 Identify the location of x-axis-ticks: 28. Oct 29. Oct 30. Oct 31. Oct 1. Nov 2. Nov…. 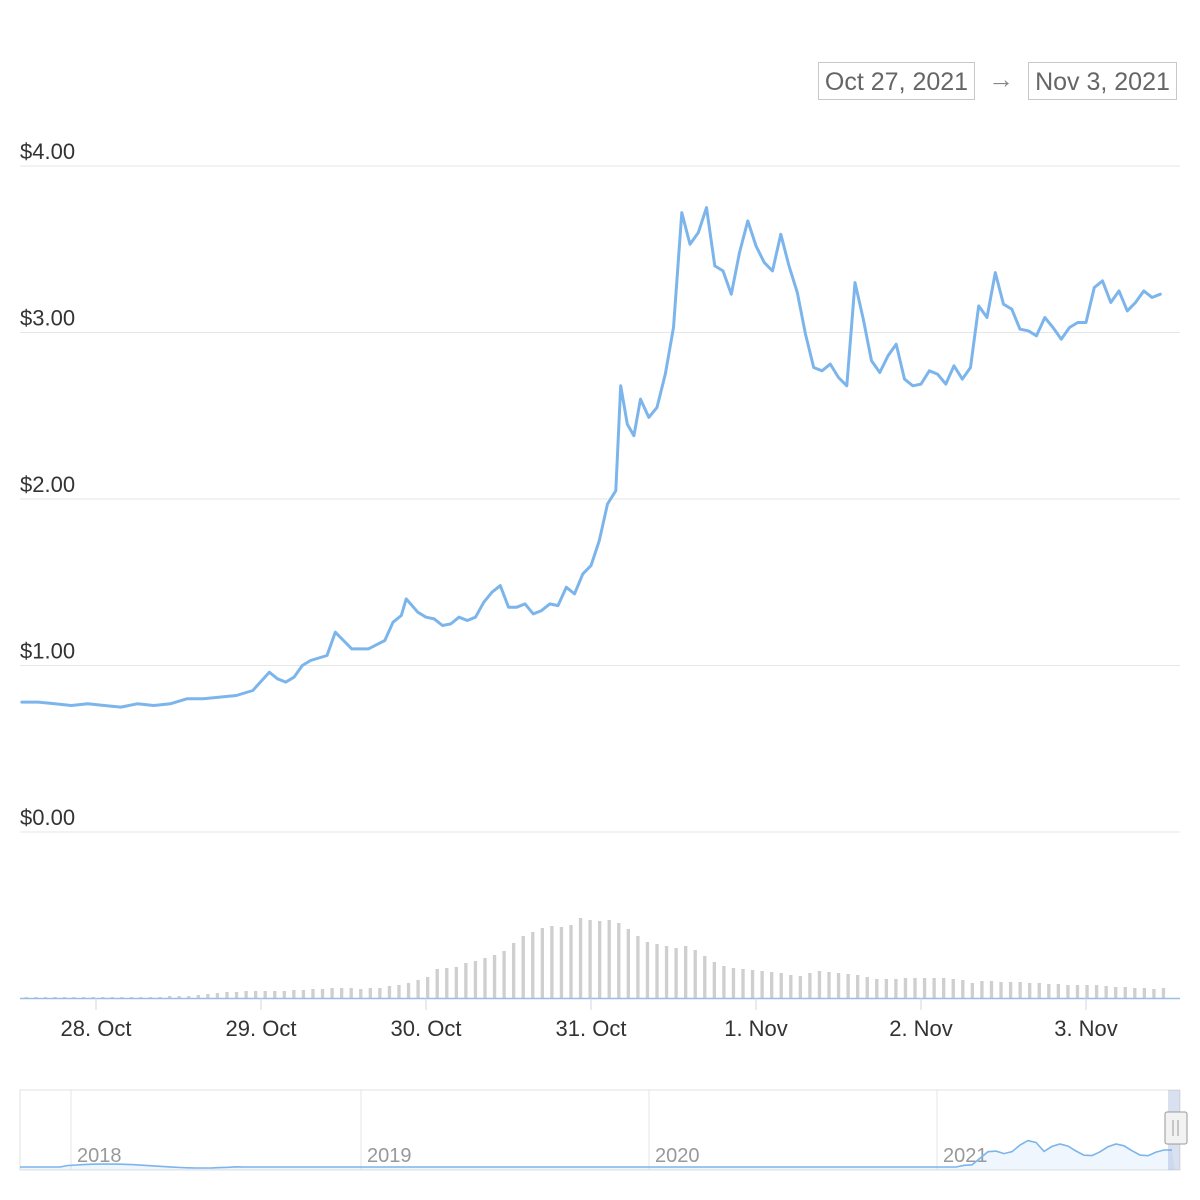
(589, 1019).